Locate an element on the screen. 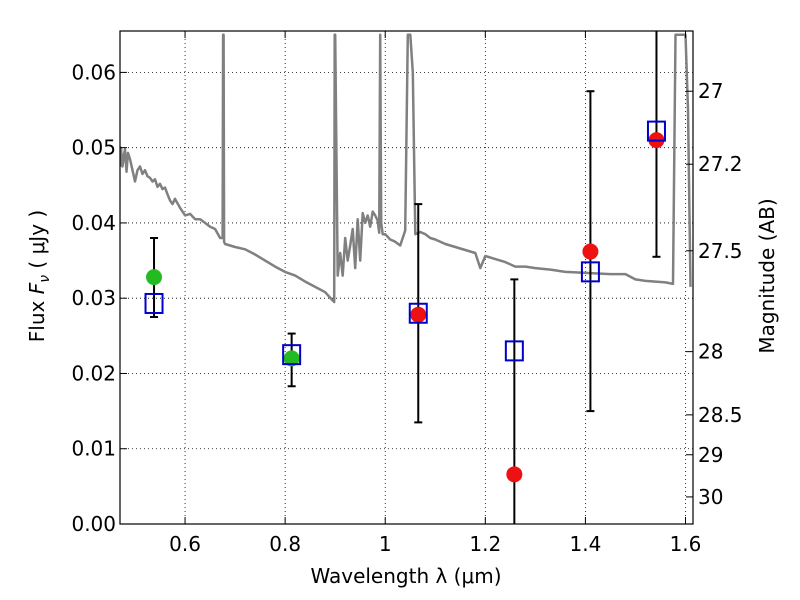 Image resolution: width=800 pixels, height=600 pixels. y-axis-label-suffix: ( μJy ) is located at coordinates (37, 242).